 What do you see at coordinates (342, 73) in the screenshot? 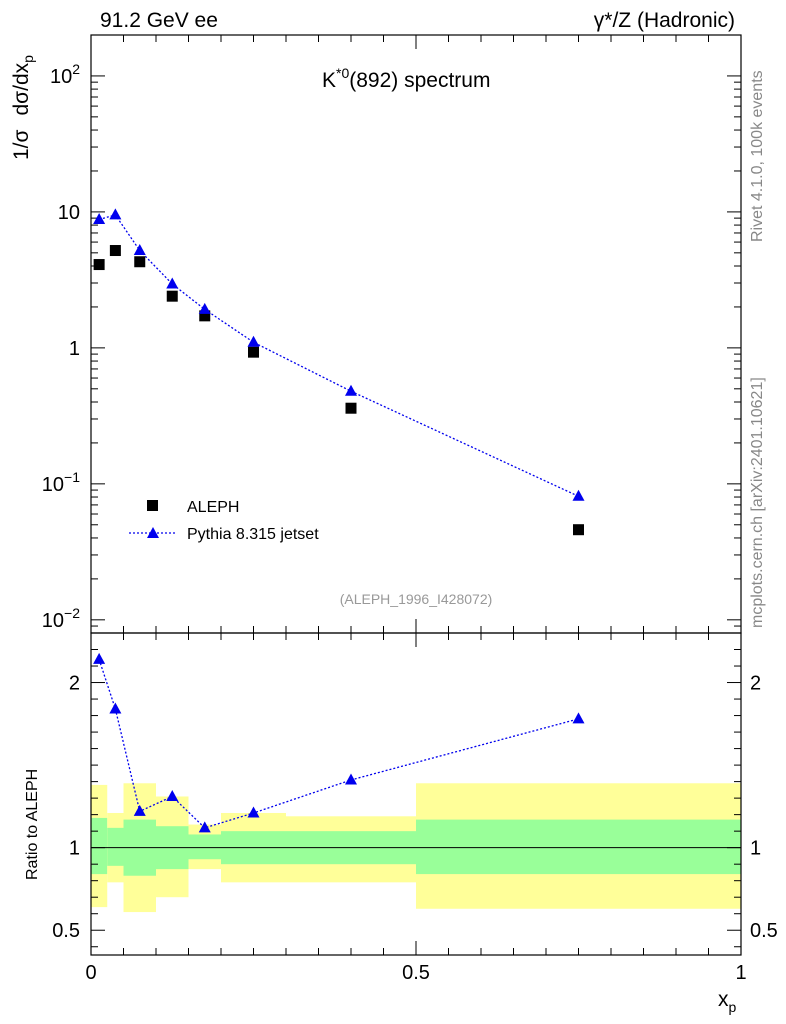
I see `title-superscript: *0` at bounding box center [342, 73].